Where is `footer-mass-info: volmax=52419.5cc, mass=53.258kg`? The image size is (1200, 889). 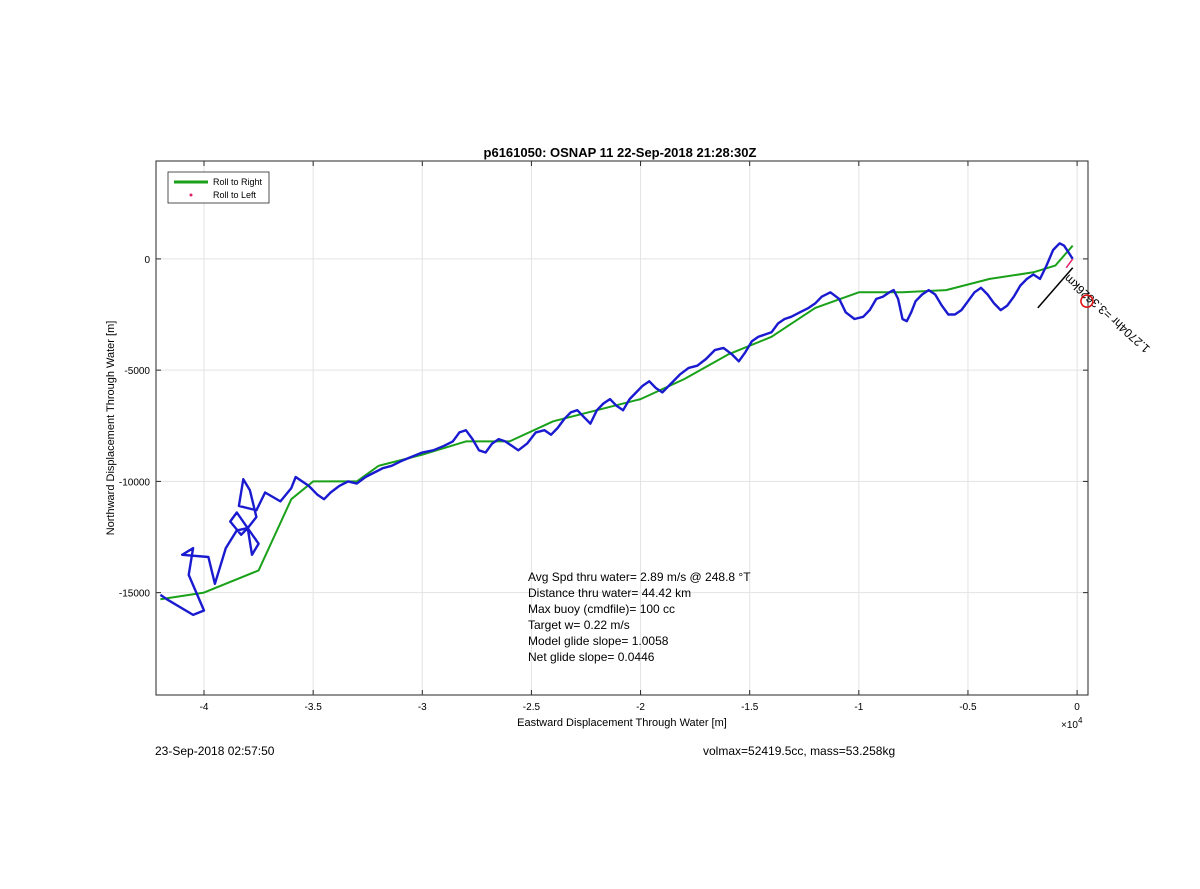
footer-mass-info: volmax=52419.5cc, mass=53.258kg is located at coordinates (799, 751).